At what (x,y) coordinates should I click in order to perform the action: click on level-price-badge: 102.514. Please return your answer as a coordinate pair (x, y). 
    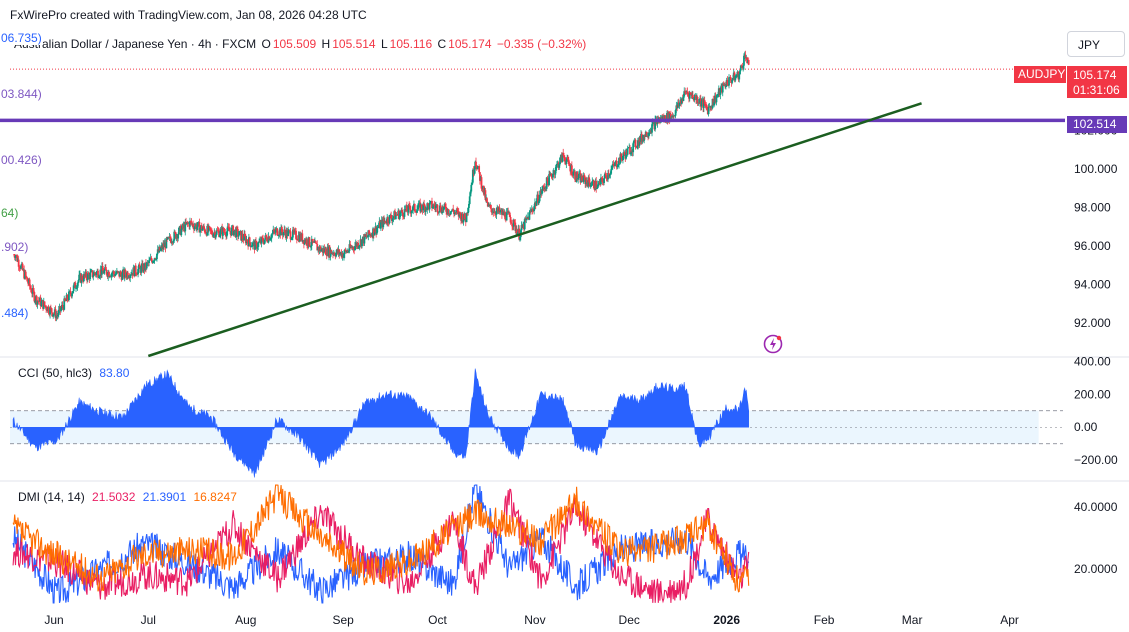
    Looking at the image, I should click on (1097, 124).